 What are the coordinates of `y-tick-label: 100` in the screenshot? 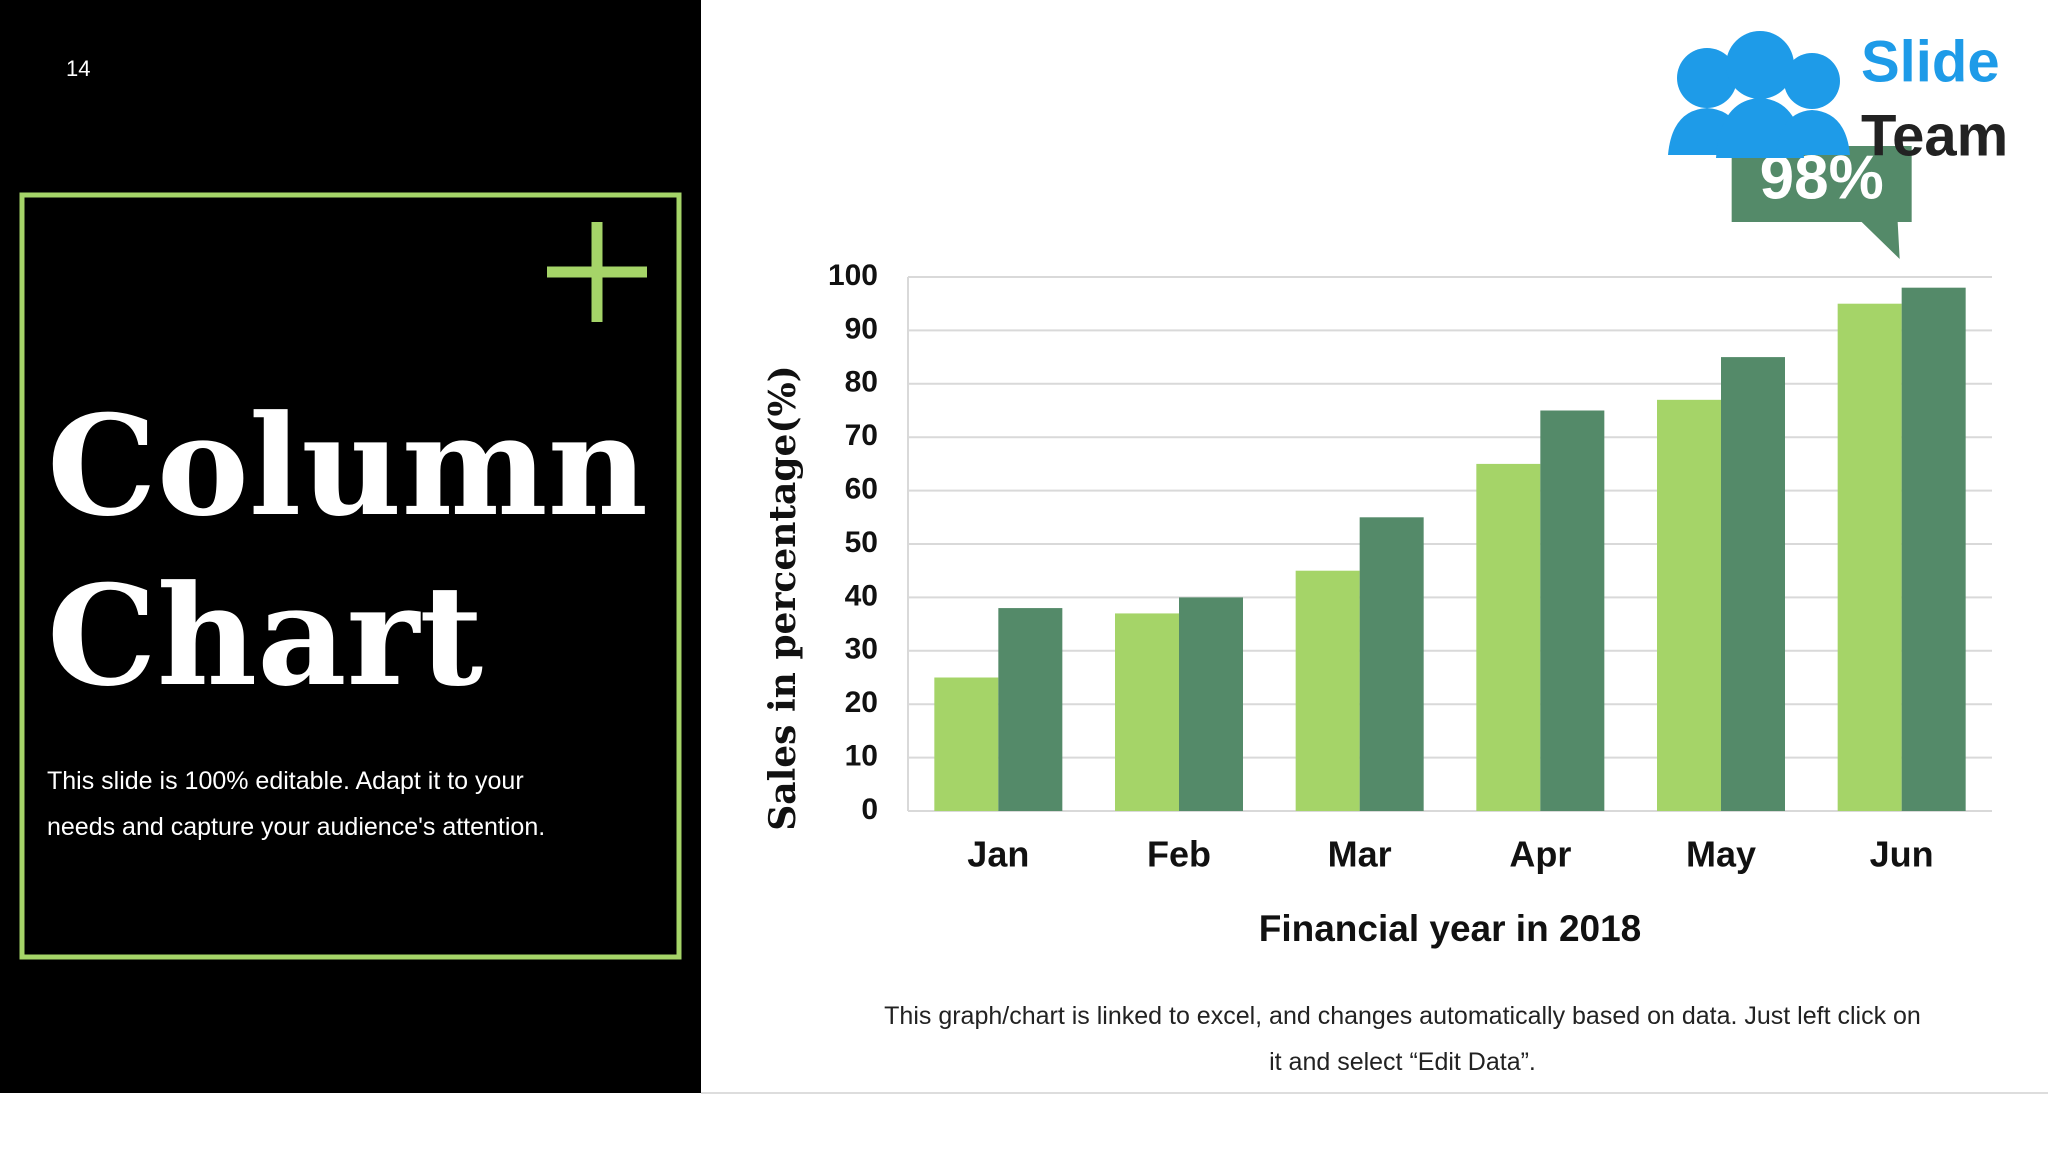 It's located at (853, 275).